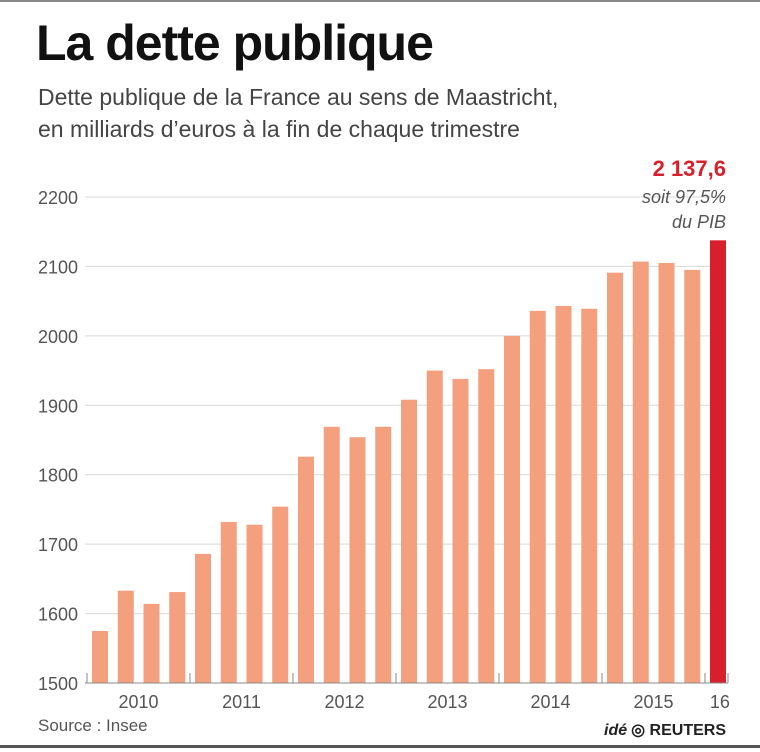 The image size is (760, 752). I want to click on x-tick-label: 16, so click(720, 702).